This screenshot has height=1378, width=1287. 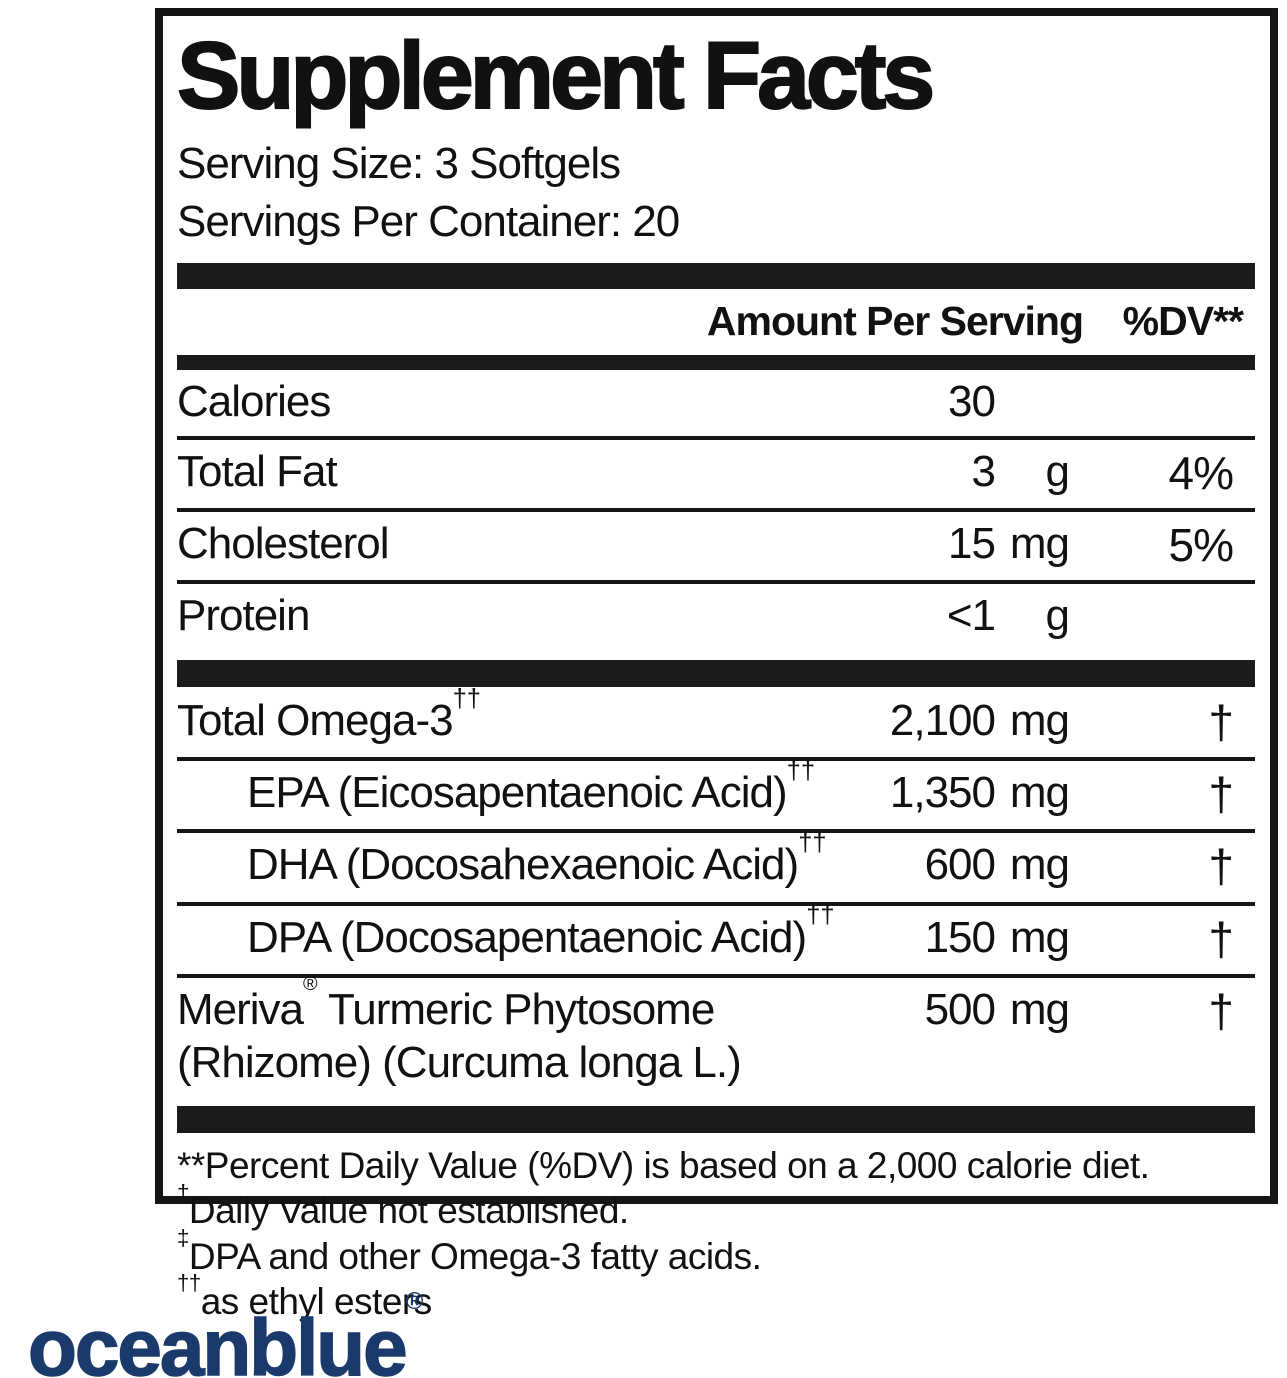 I want to click on nutrient-name: Protein, so click(x=243, y=616).